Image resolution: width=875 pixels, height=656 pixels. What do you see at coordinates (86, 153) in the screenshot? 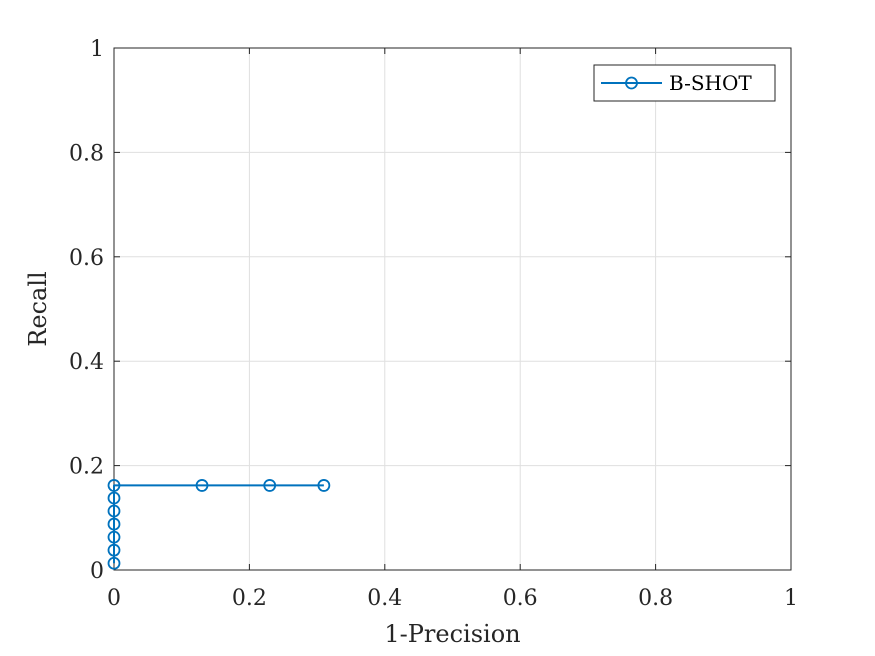
I see `y-tick-label: 0.8` at bounding box center [86, 153].